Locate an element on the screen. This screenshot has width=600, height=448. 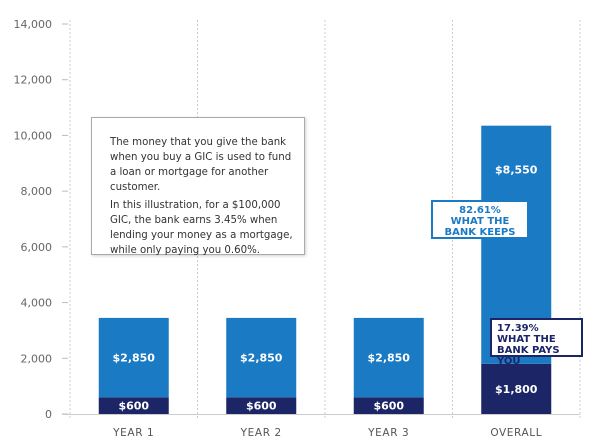
bank-keeps-pct: 82.61% is located at coordinates (480, 210).